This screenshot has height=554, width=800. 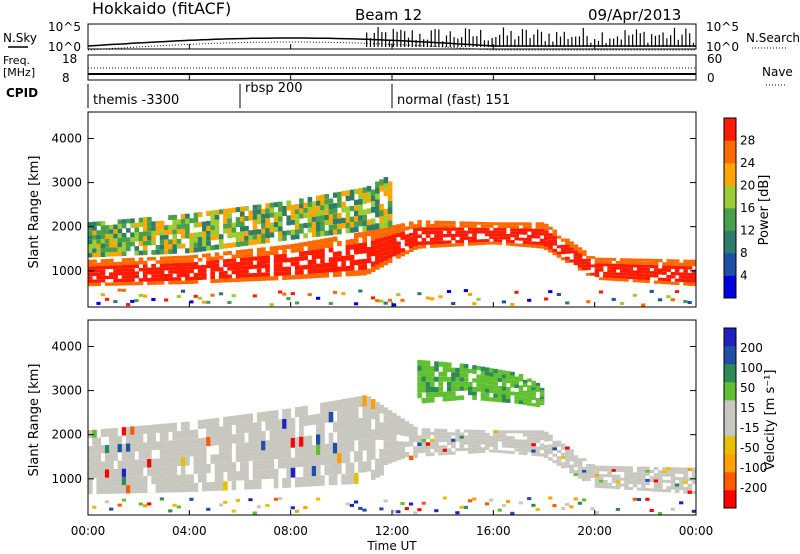 I want to click on colorbar-tick-label: 100, so click(x=751, y=368).